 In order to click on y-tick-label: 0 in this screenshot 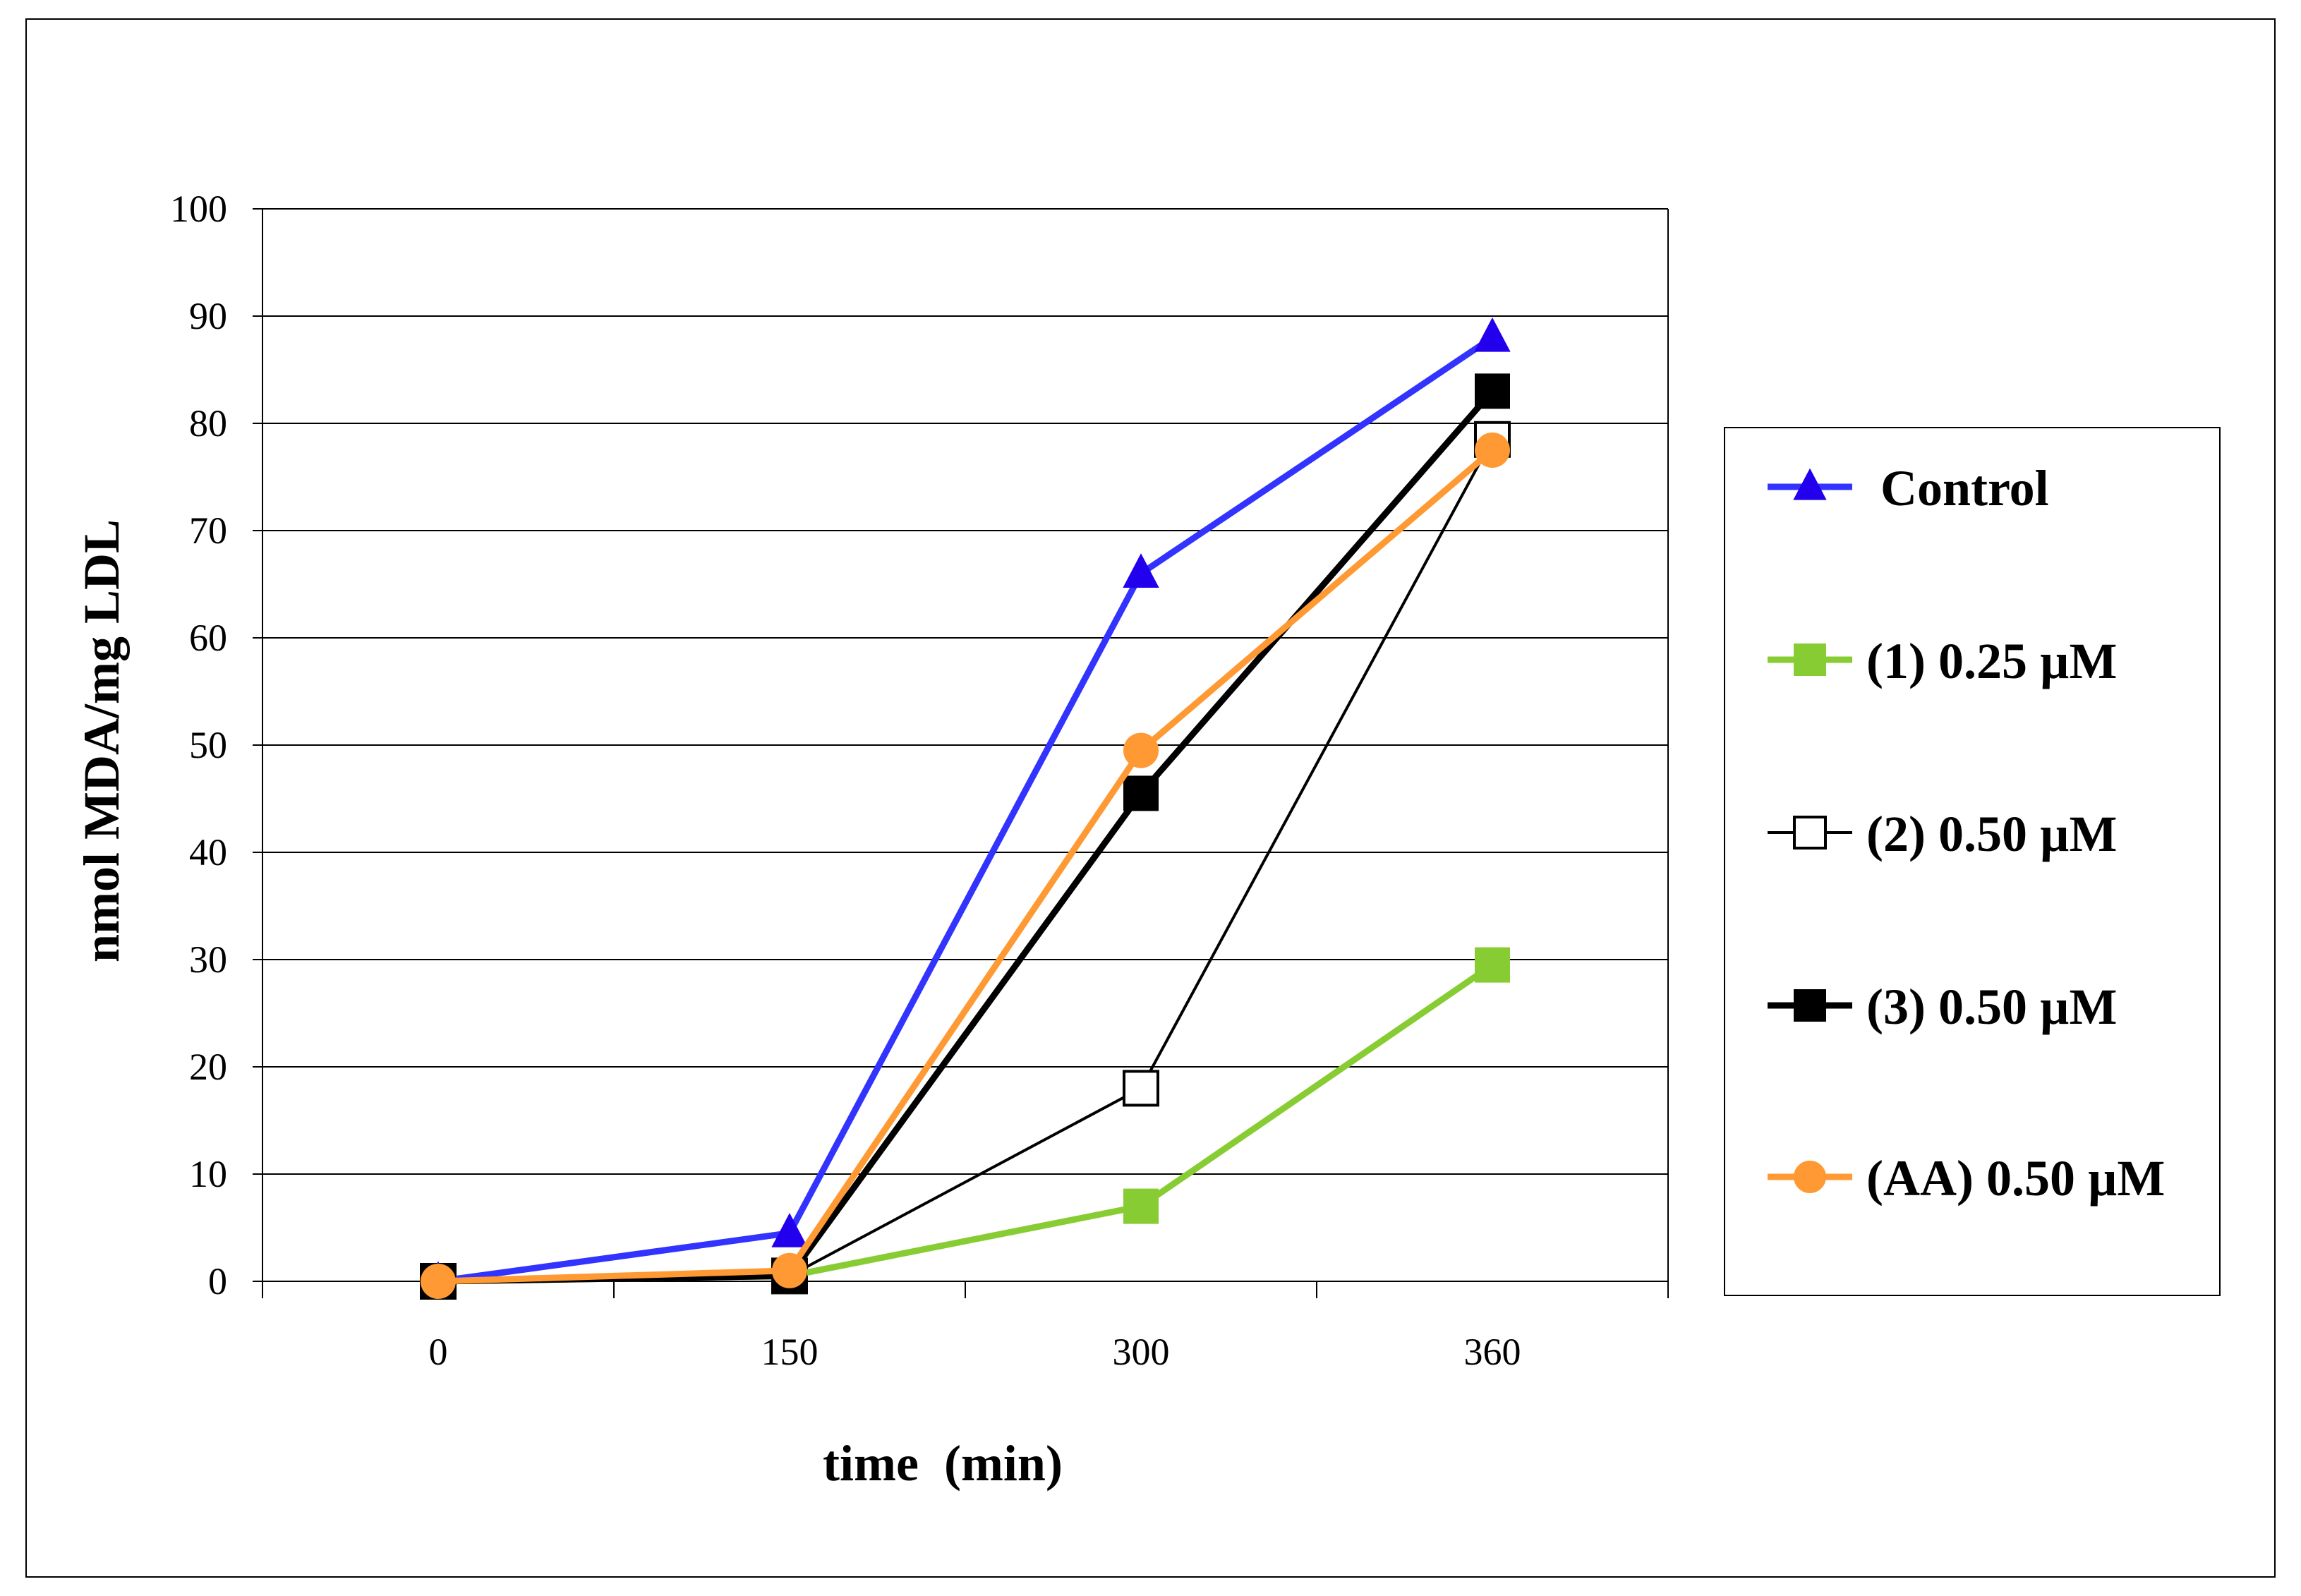, I will do `click(217, 1281)`.